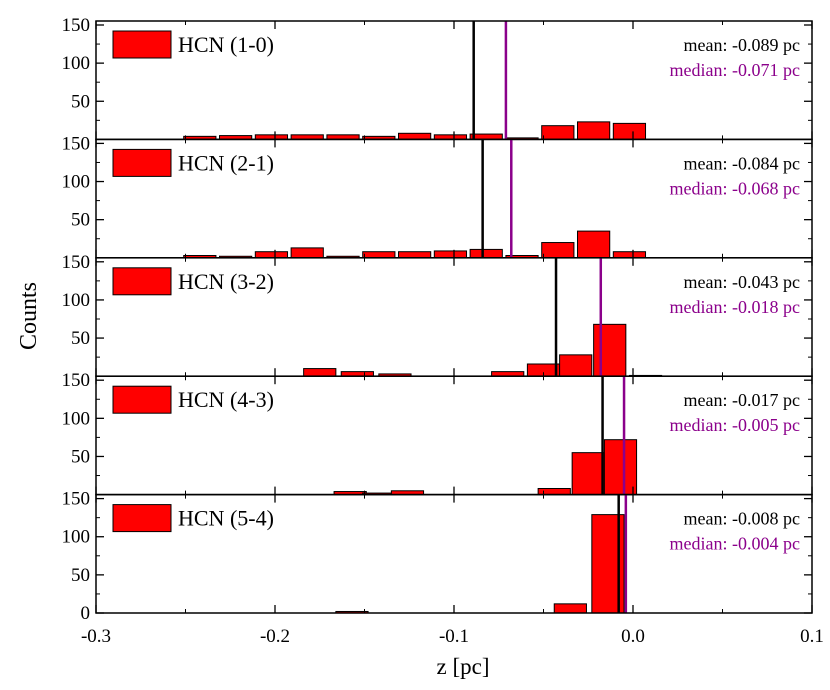 The height and width of the screenshot is (690, 830). I want to click on median-annotation: median: -0.005 pc, so click(735, 425).